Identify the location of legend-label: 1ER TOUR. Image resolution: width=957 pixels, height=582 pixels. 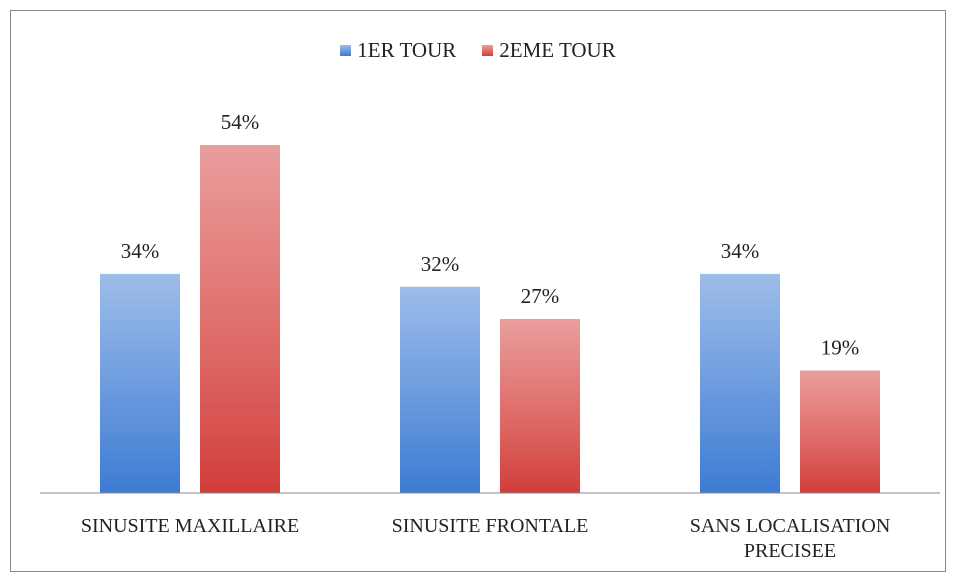
(407, 50).